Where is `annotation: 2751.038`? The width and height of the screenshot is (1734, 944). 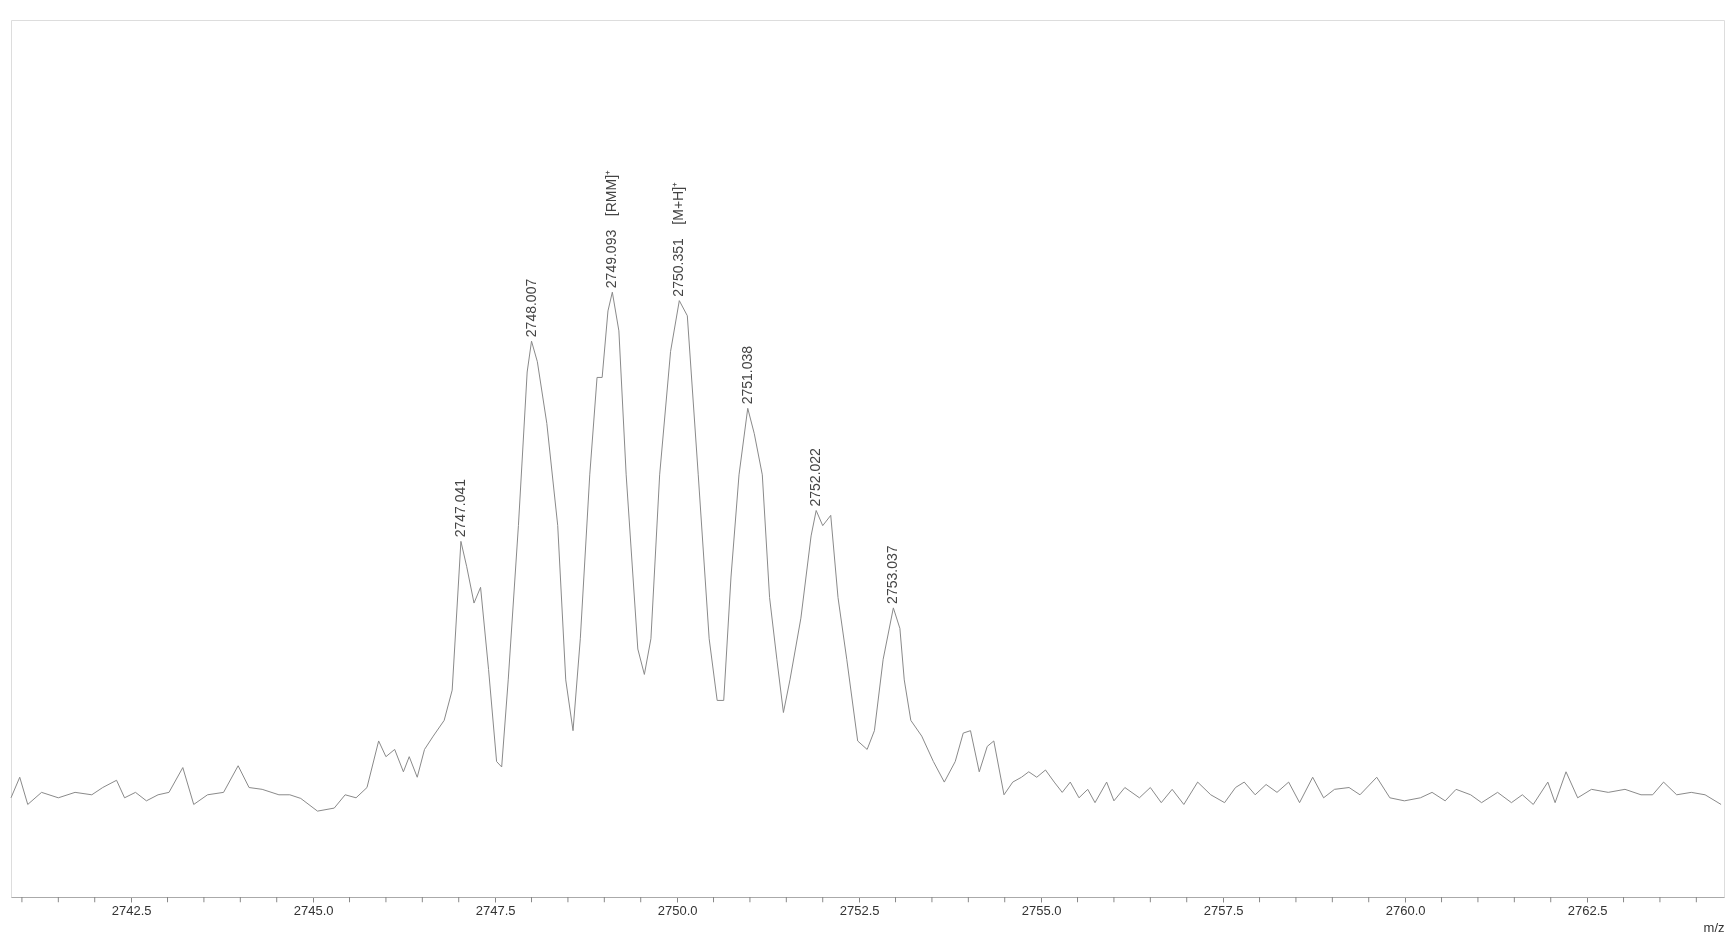
annotation: 2751.038 is located at coordinates (746, 375).